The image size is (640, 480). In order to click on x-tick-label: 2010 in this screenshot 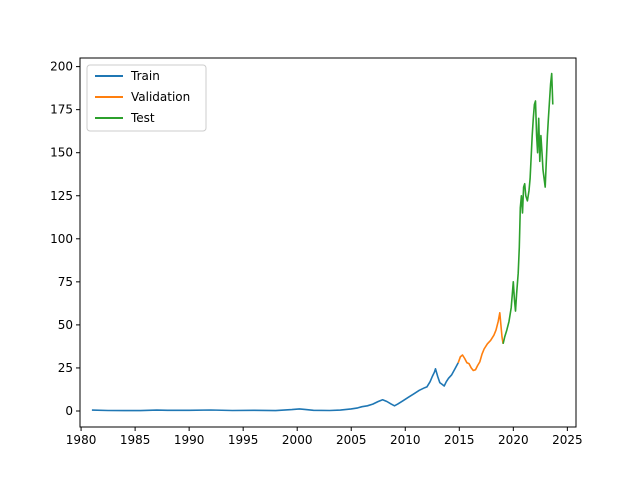, I will do `click(405, 440)`.